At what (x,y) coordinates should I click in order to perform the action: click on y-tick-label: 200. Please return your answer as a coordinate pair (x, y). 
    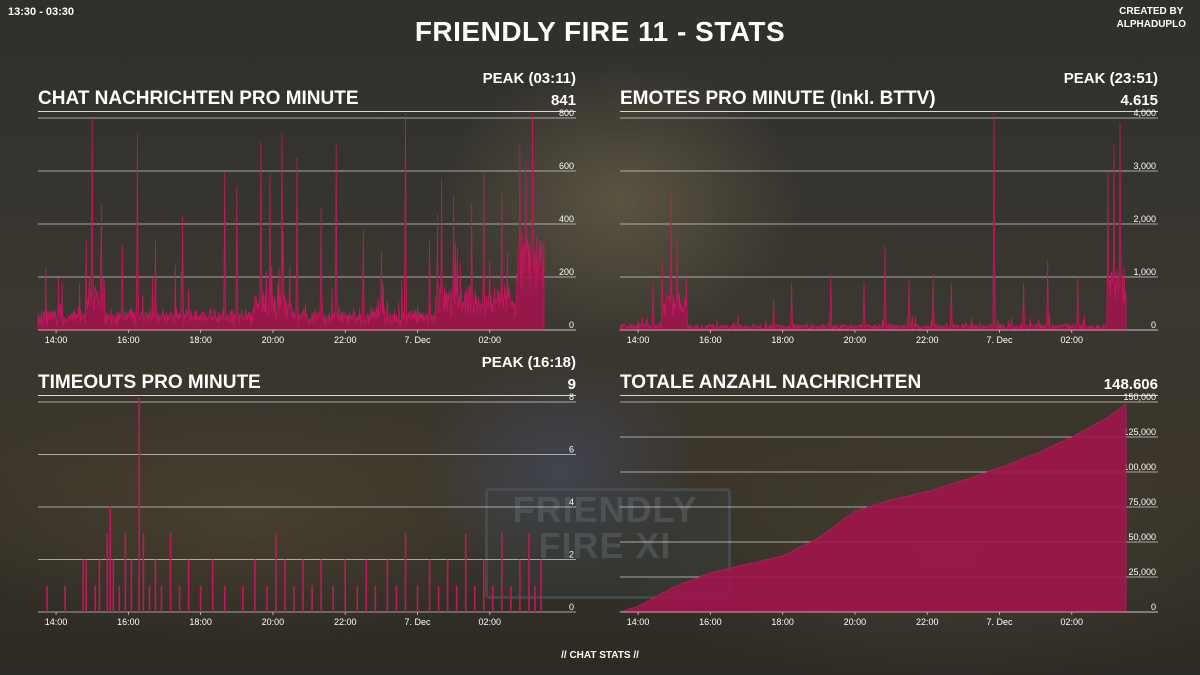
    Looking at the image, I should click on (566, 272).